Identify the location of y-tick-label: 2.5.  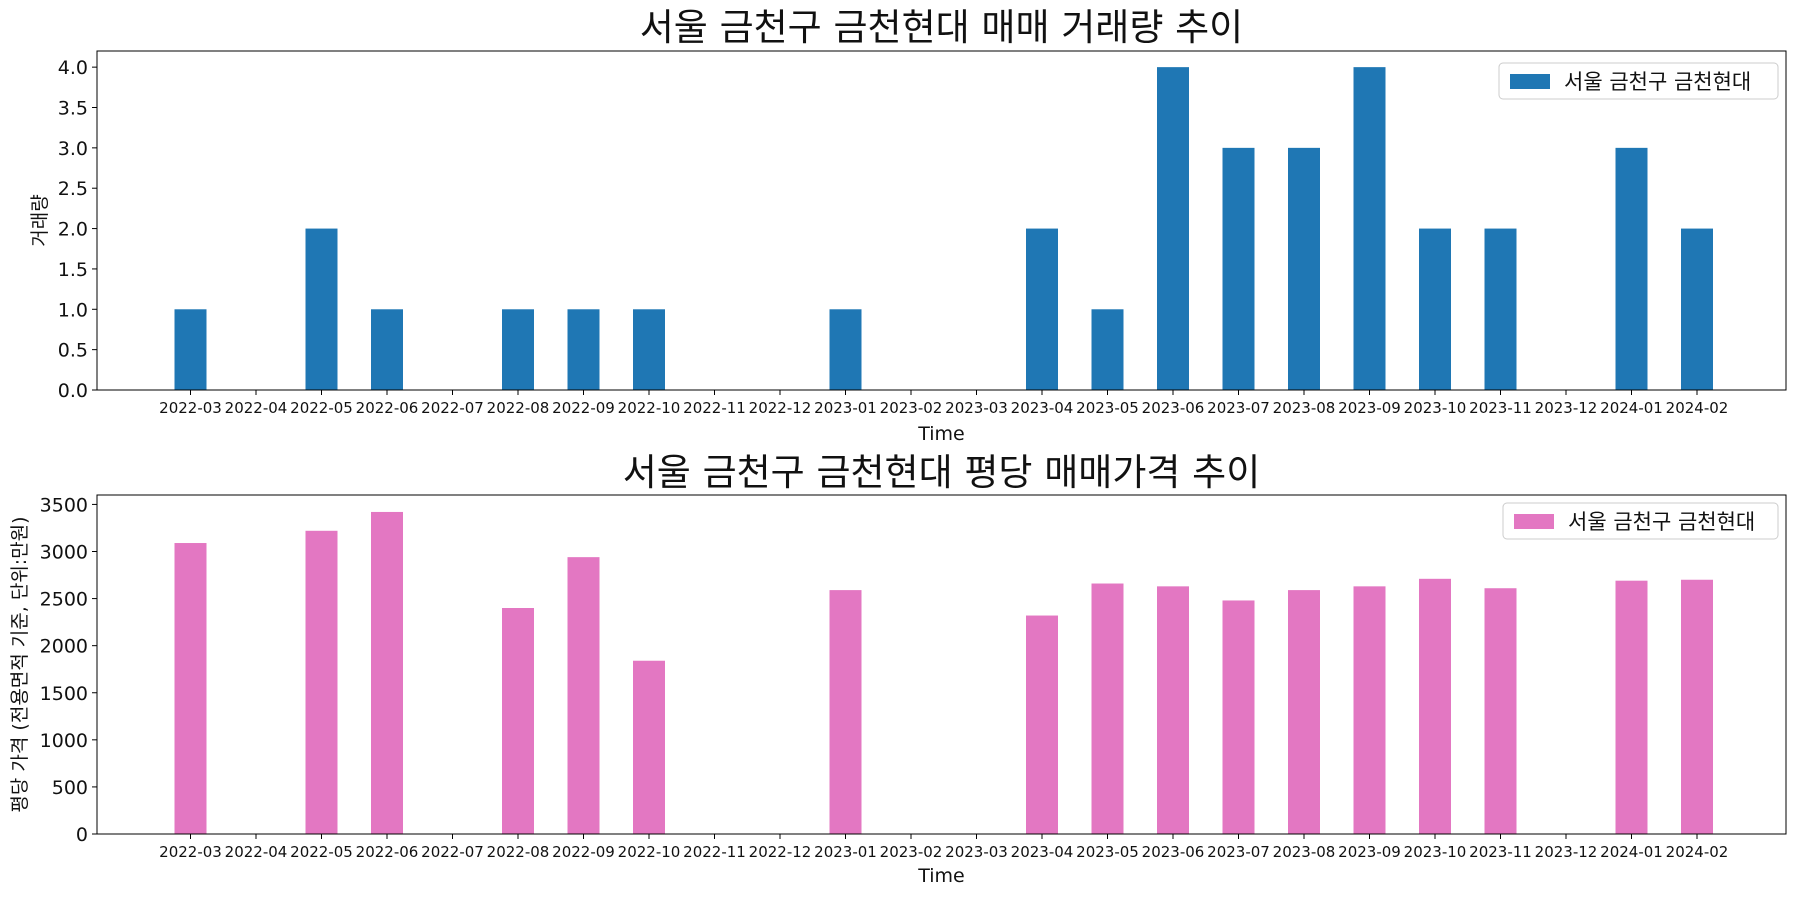
(73, 189).